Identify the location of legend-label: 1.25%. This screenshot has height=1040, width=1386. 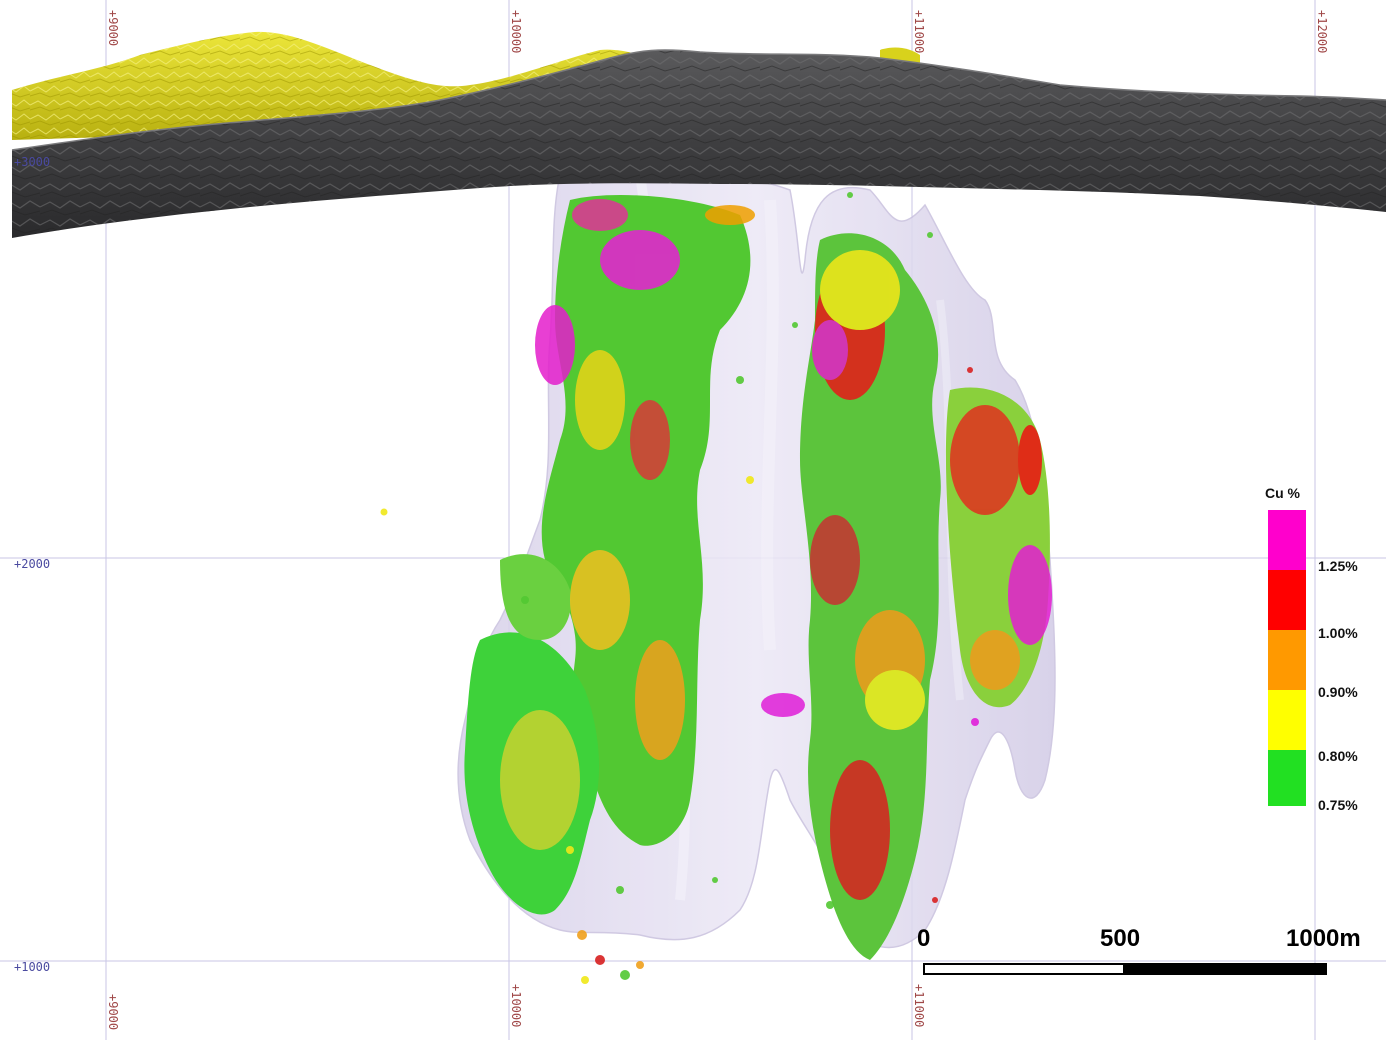
(1338, 566).